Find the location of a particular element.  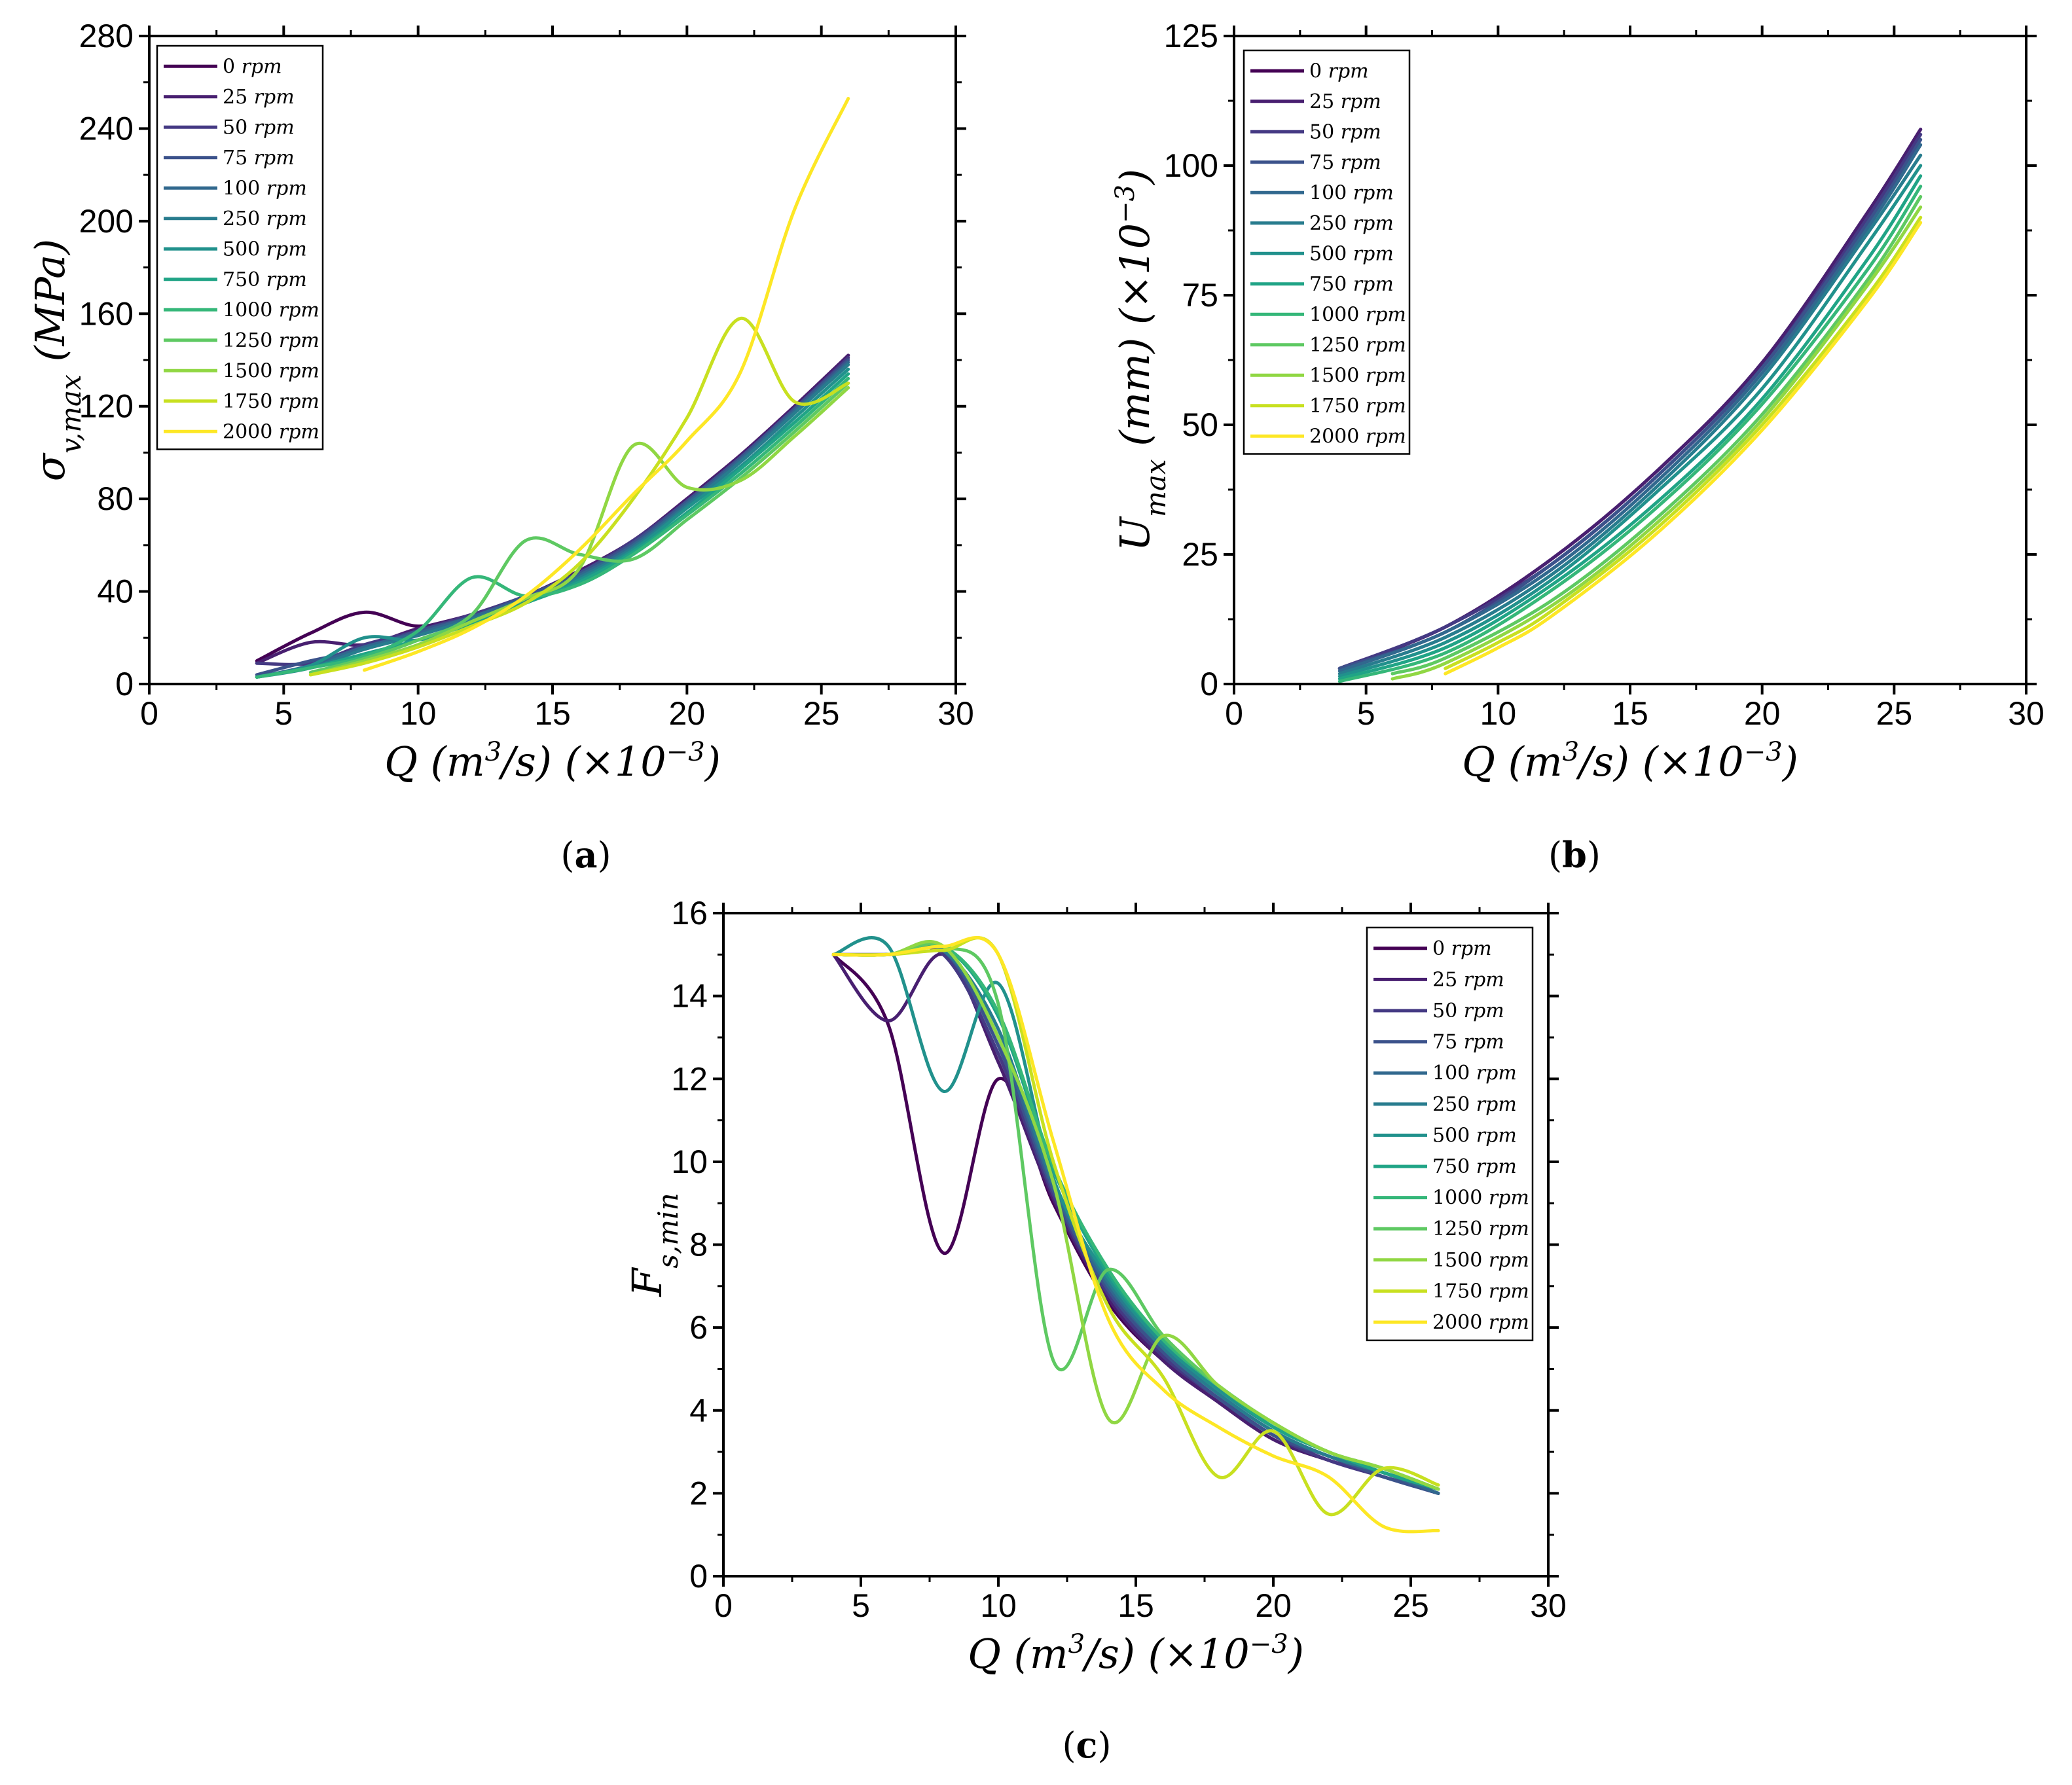

panel-caption: (b) is located at coordinates (1574, 855).